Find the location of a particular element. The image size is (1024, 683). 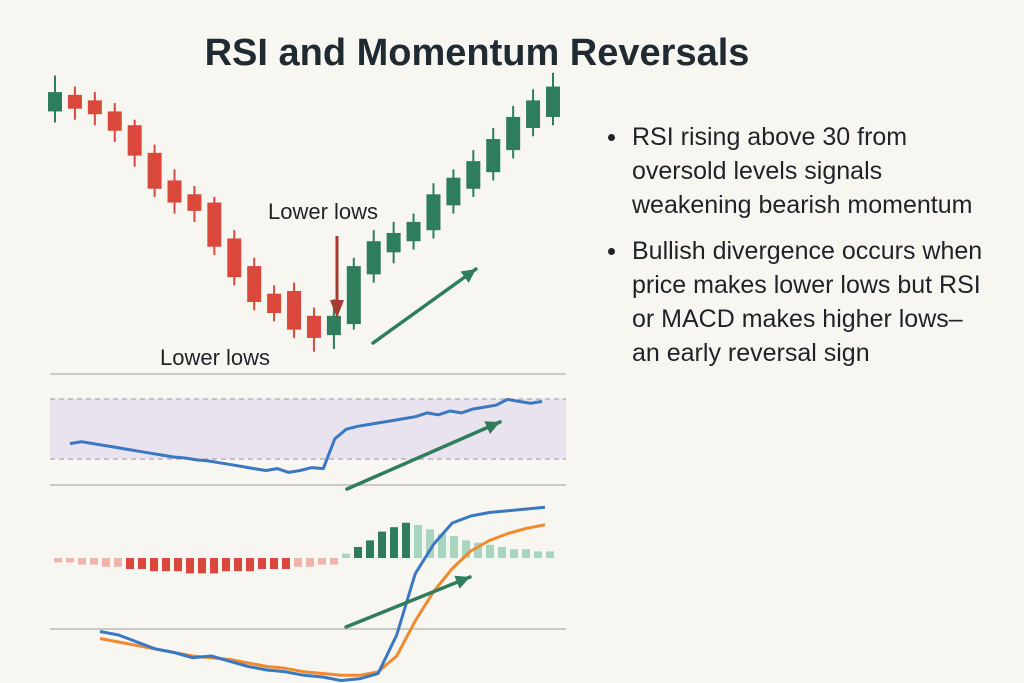

macd-signal-line is located at coordinates (322, 600).